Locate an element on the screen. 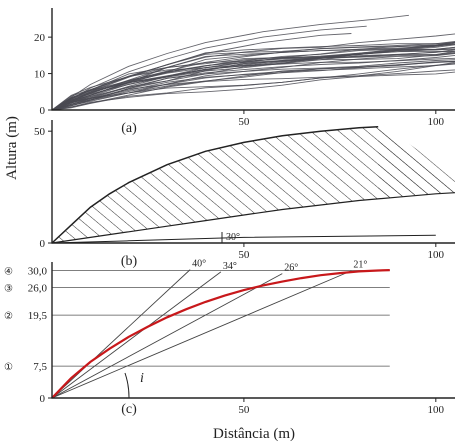 This screenshot has height=443, width=471. y-tick-label: 20 is located at coordinates (40, 38).